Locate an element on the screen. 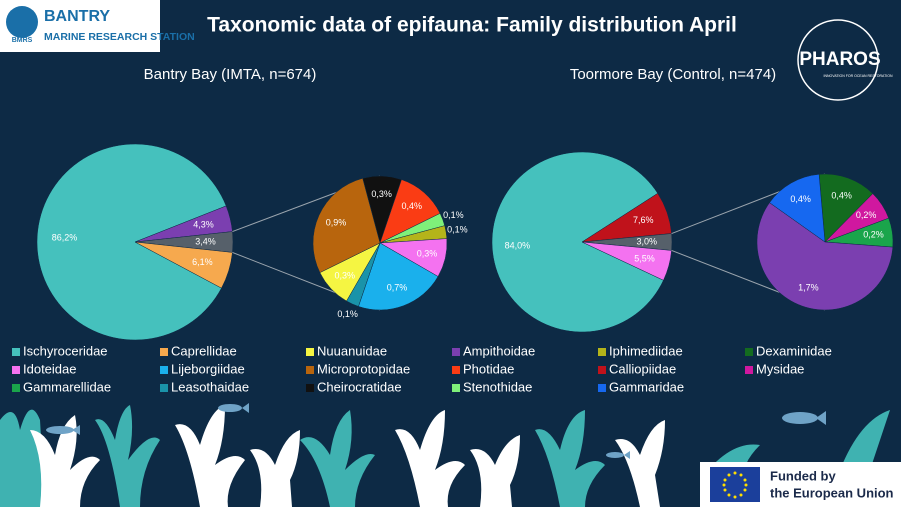 This screenshot has height=507, width=901. legend-label: Gammaridae is located at coordinates (646, 386).